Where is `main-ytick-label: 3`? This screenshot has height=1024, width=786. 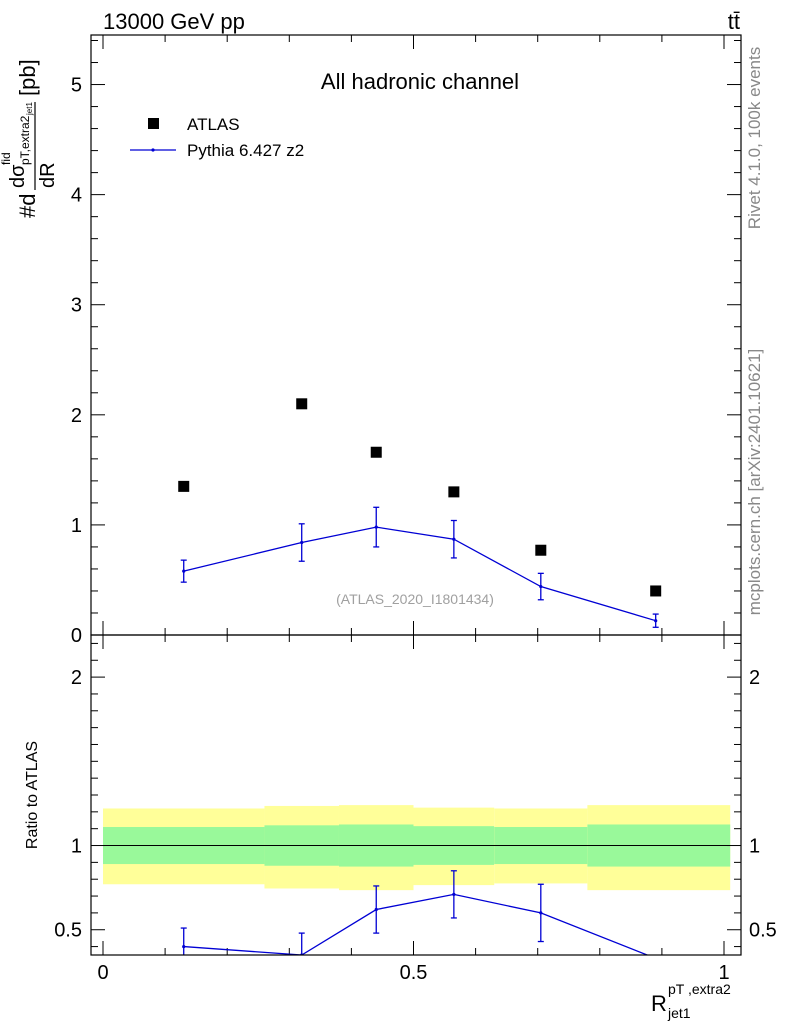
main-ytick-label: 3 is located at coordinates (76, 306).